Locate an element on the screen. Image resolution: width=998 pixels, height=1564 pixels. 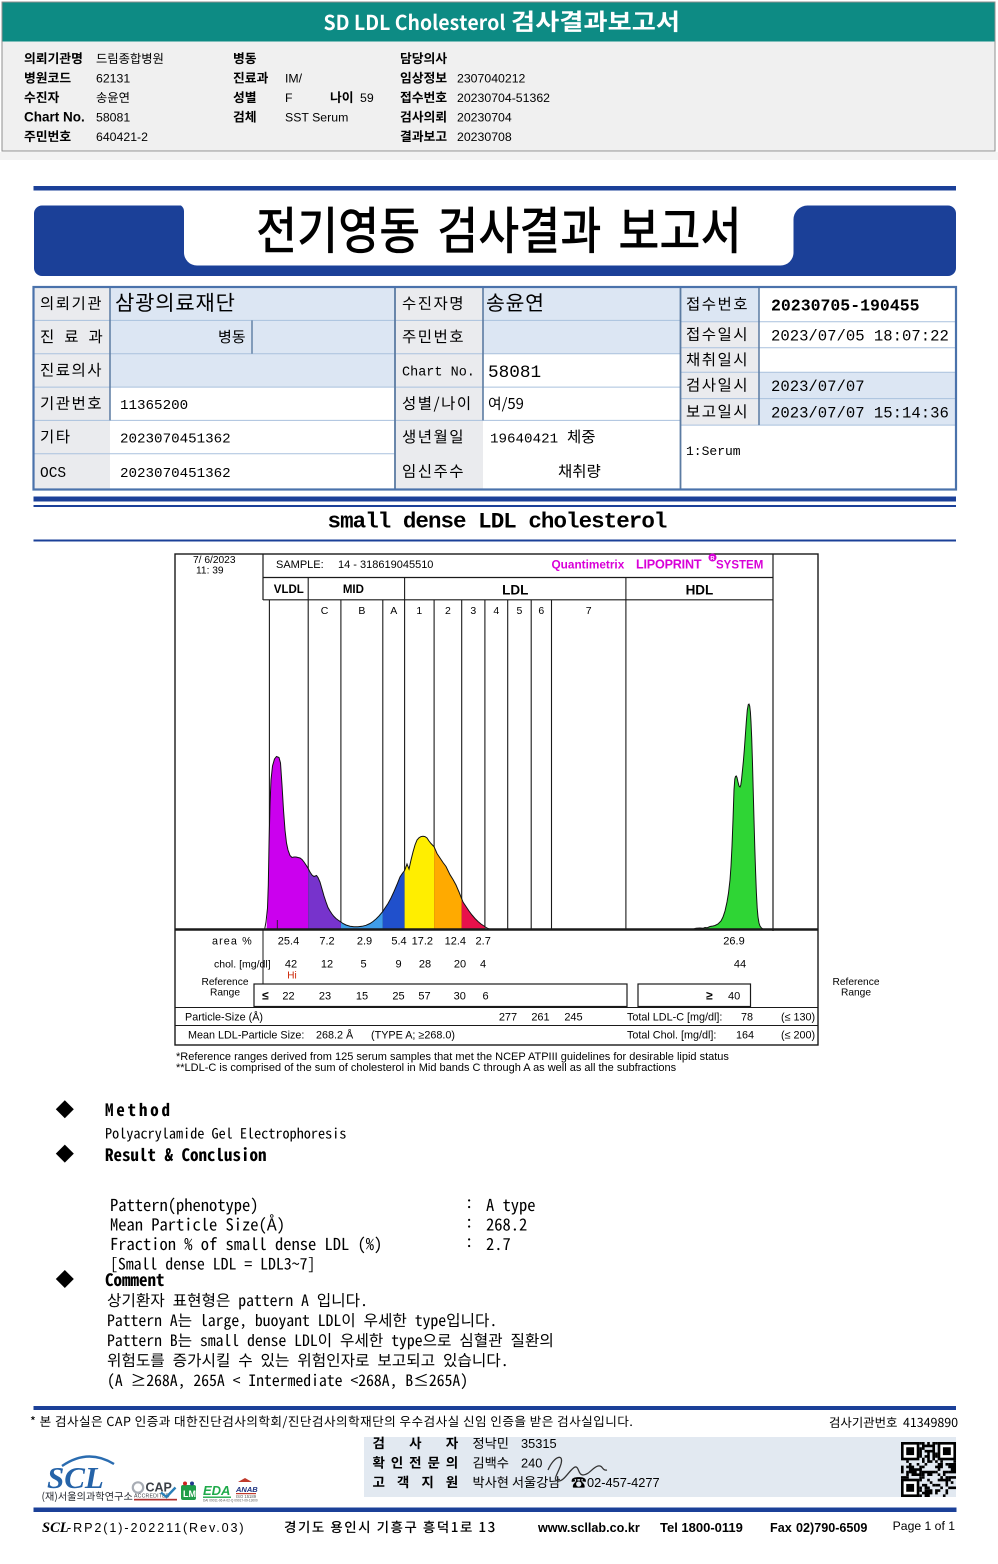
svg-text: Total Chol. [mg/dl]: is located at coordinates (671, 1036).